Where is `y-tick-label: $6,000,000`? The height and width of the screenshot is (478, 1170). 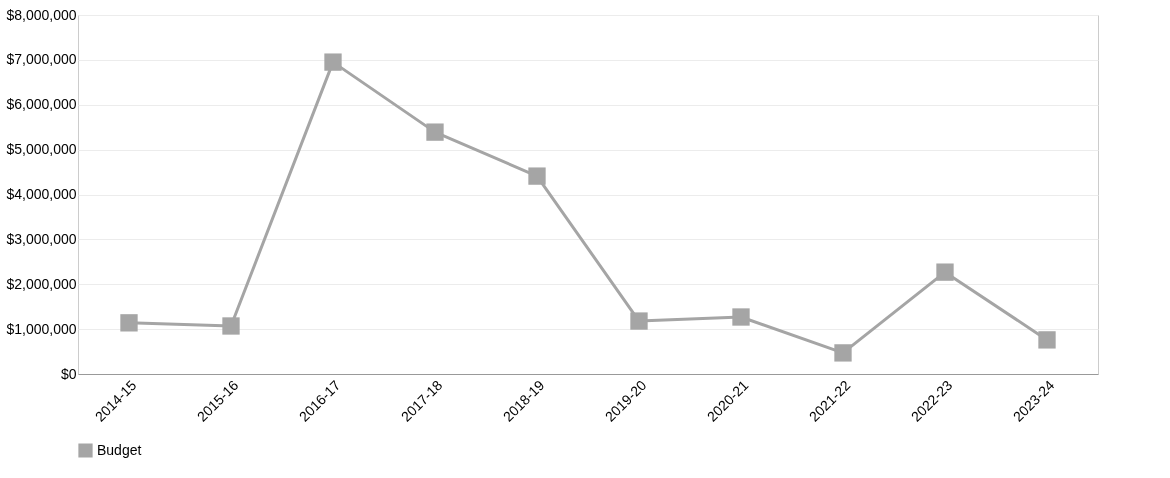
y-tick-label: $6,000,000 is located at coordinates (41, 104).